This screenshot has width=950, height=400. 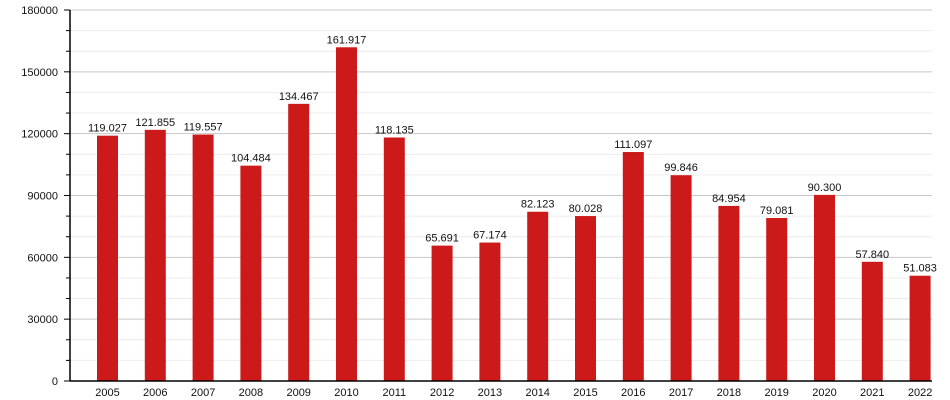 What do you see at coordinates (729, 393) in the screenshot?
I see `x-tick-label: 2018` at bounding box center [729, 393].